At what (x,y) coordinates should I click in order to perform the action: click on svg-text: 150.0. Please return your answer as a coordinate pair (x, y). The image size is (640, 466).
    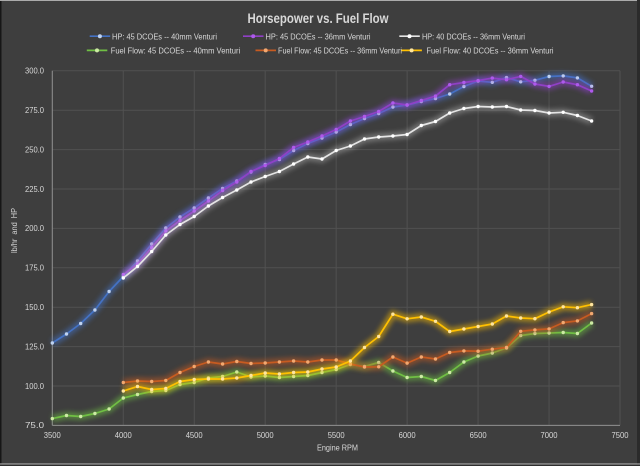
    Looking at the image, I should click on (34, 307).